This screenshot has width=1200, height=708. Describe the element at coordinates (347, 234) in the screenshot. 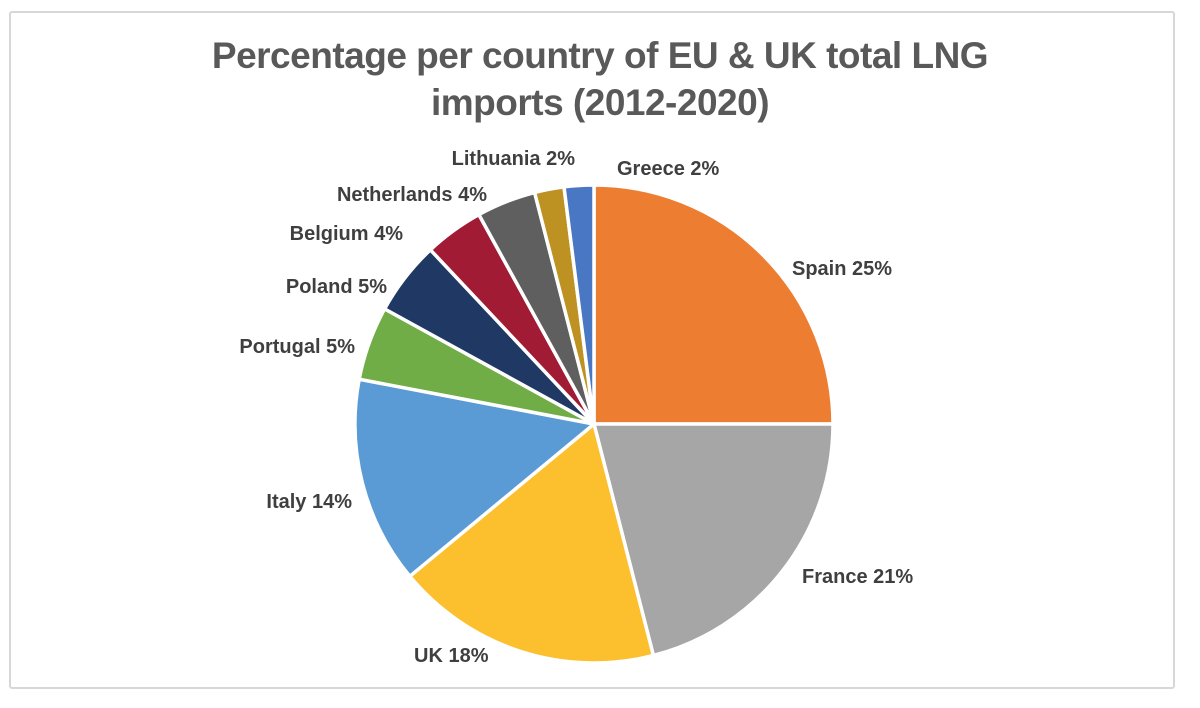

I see `data-label-belgium: Belgium 4%` at that location.